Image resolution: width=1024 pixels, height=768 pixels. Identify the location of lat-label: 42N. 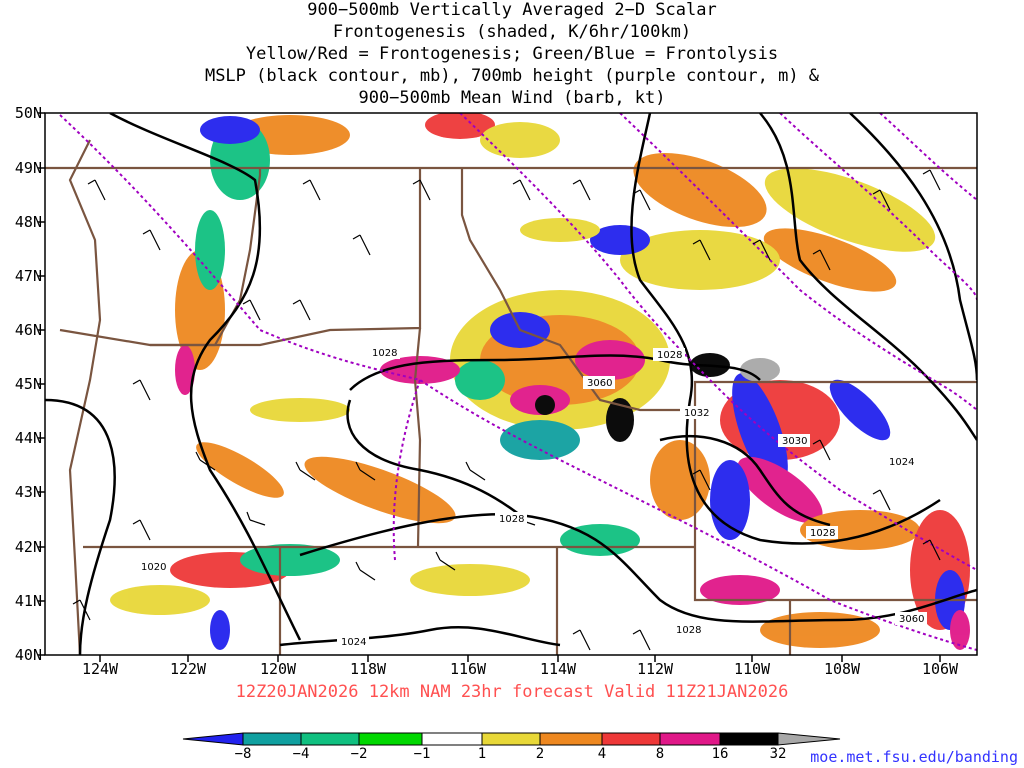
(28, 547).